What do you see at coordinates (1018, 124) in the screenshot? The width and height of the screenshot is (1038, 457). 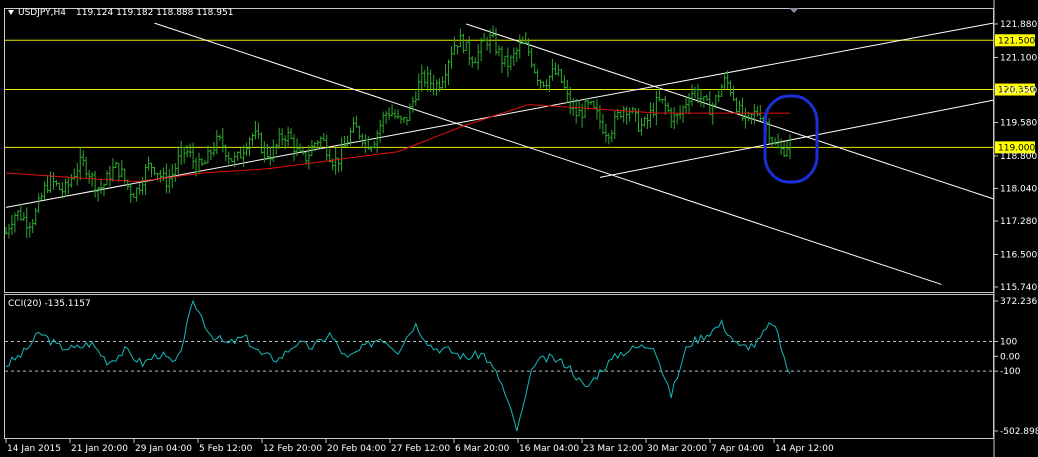 I see `price-tick-label: 119.580` at bounding box center [1018, 124].